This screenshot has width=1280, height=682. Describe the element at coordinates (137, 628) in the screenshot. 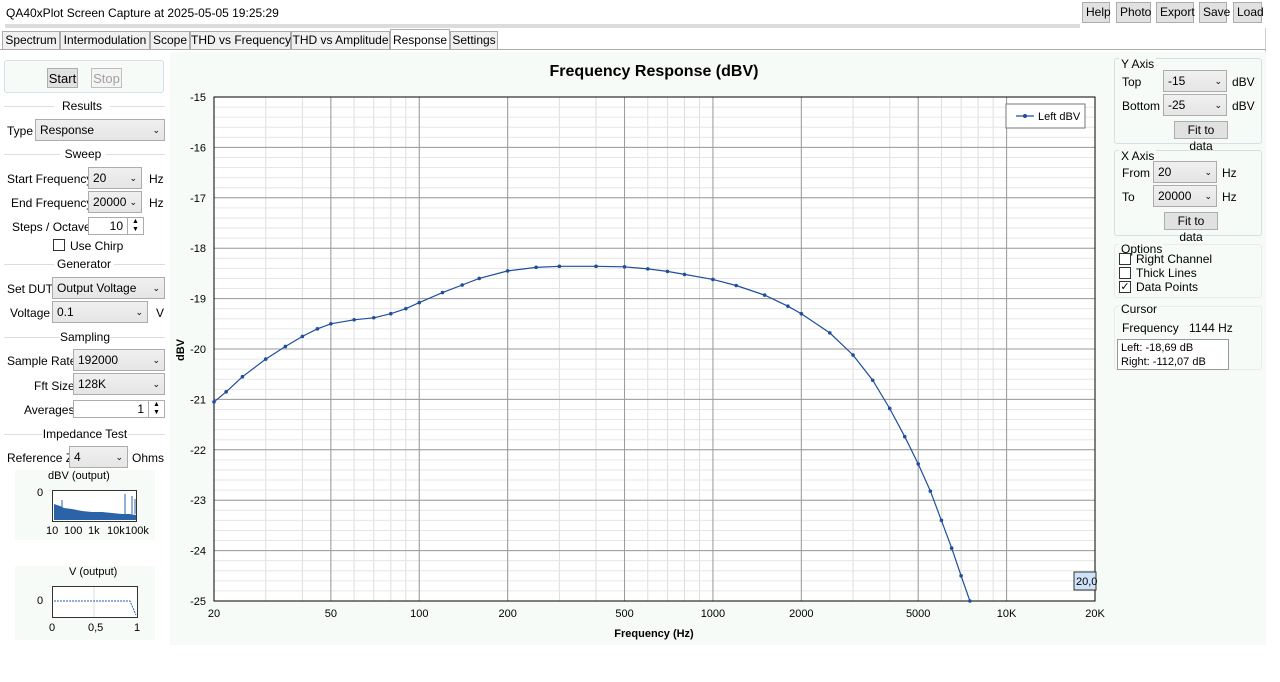

I see `mini-x-tick: 1` at that location.